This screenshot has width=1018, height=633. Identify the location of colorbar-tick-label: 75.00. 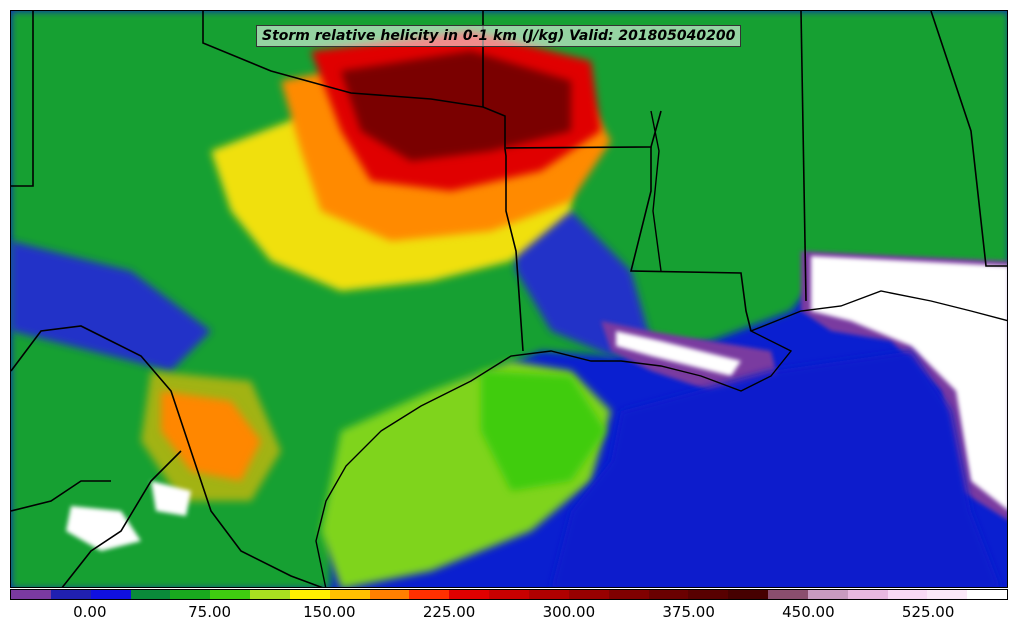
(210, 612).